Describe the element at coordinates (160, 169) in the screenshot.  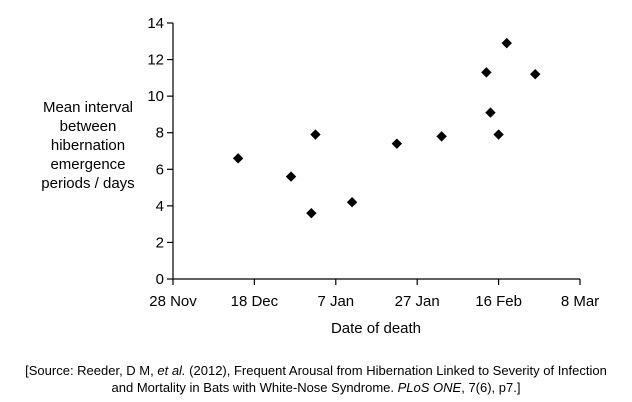
I see `y-tick-label: 6` at that location.